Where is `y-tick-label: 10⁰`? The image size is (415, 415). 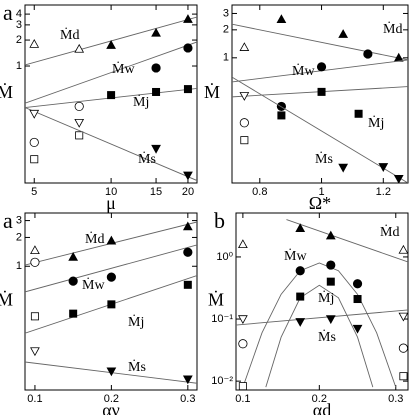
y-tick-label: 10⁰ is located at coordinates (224, 257).